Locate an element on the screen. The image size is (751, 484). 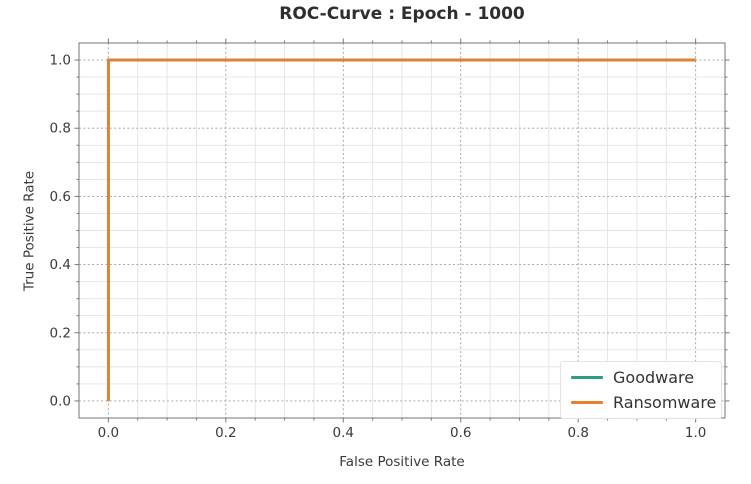
x-tick-label: 0.4 is located at coordinates (343, 433).